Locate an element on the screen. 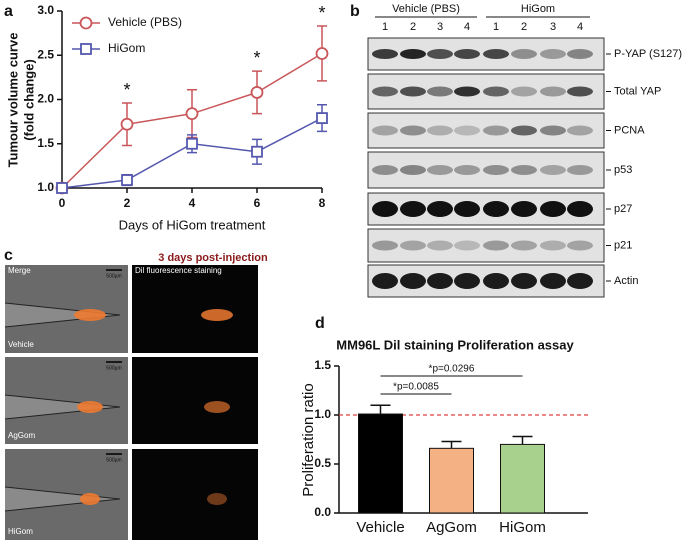 The height and width of the screenshot is (546, 685). x-tick-label: 0 is located at coordinates (62, 203).